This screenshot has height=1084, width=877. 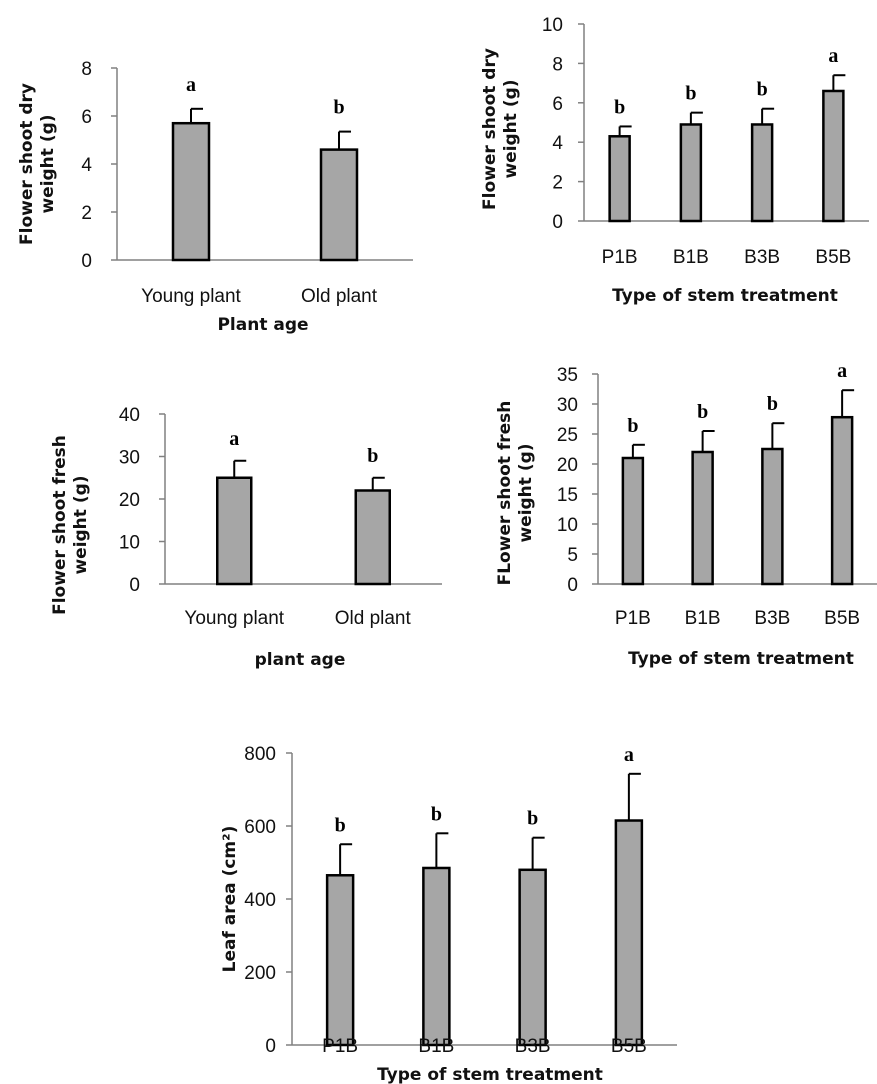 I want to click on y-tick-label: 800, so click(x=260, y=754).